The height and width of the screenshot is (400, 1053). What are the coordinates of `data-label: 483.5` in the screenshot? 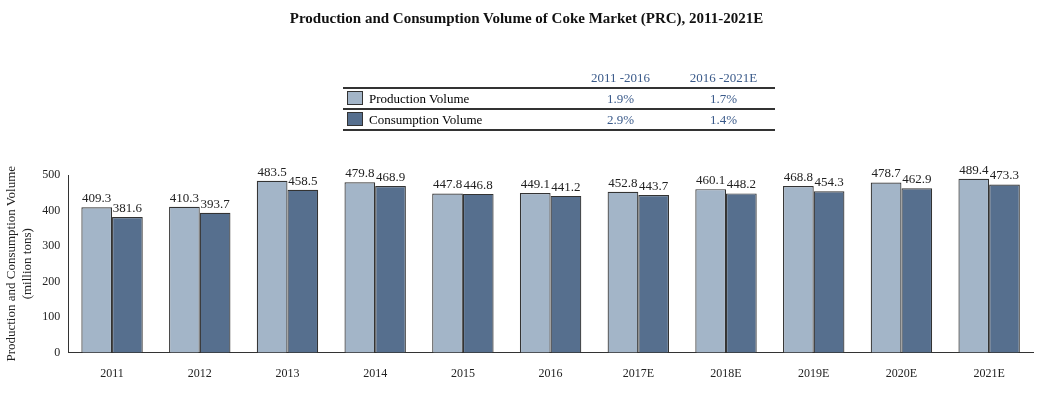 It's located at (272, 171).